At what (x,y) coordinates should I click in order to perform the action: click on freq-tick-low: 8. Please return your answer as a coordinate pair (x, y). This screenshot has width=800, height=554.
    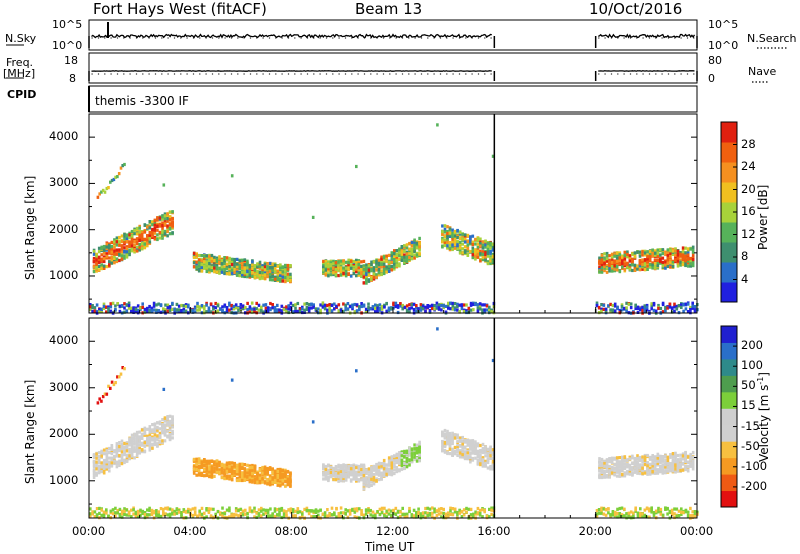
    Looking at the image, I should click on (72, 78).